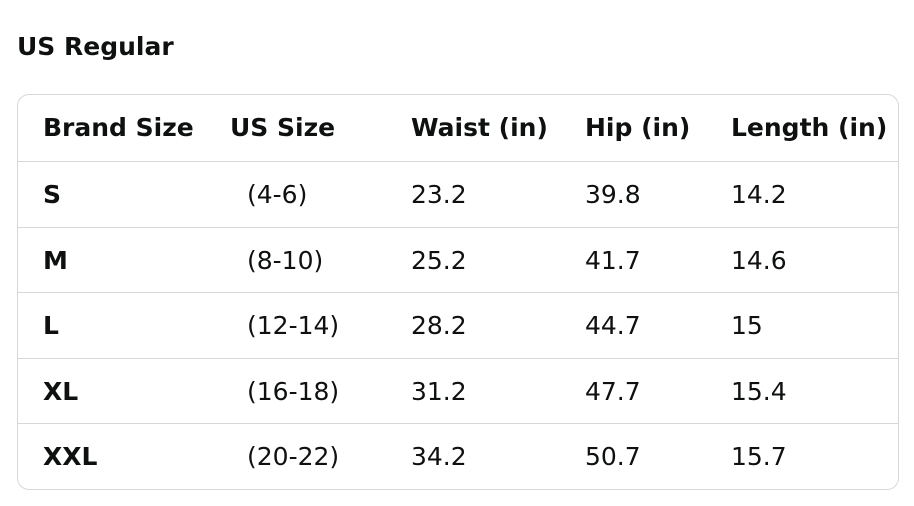 The image size is (914, 506). Describe the element at coordinates (759, 391) in the screenshot. I see `table-cell: 15.4` at that location.